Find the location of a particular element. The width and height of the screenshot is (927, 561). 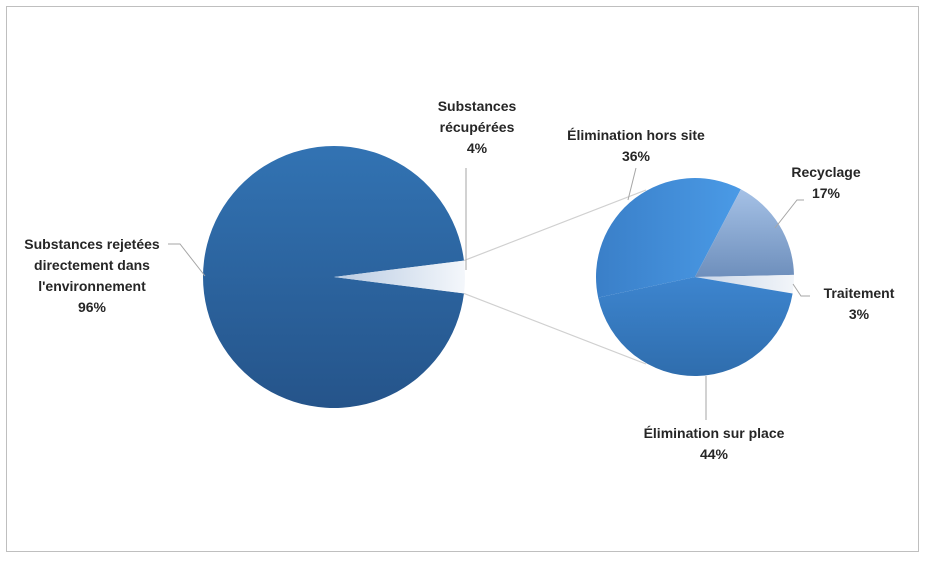

secondary-pie is located at coordinates (695, 277).